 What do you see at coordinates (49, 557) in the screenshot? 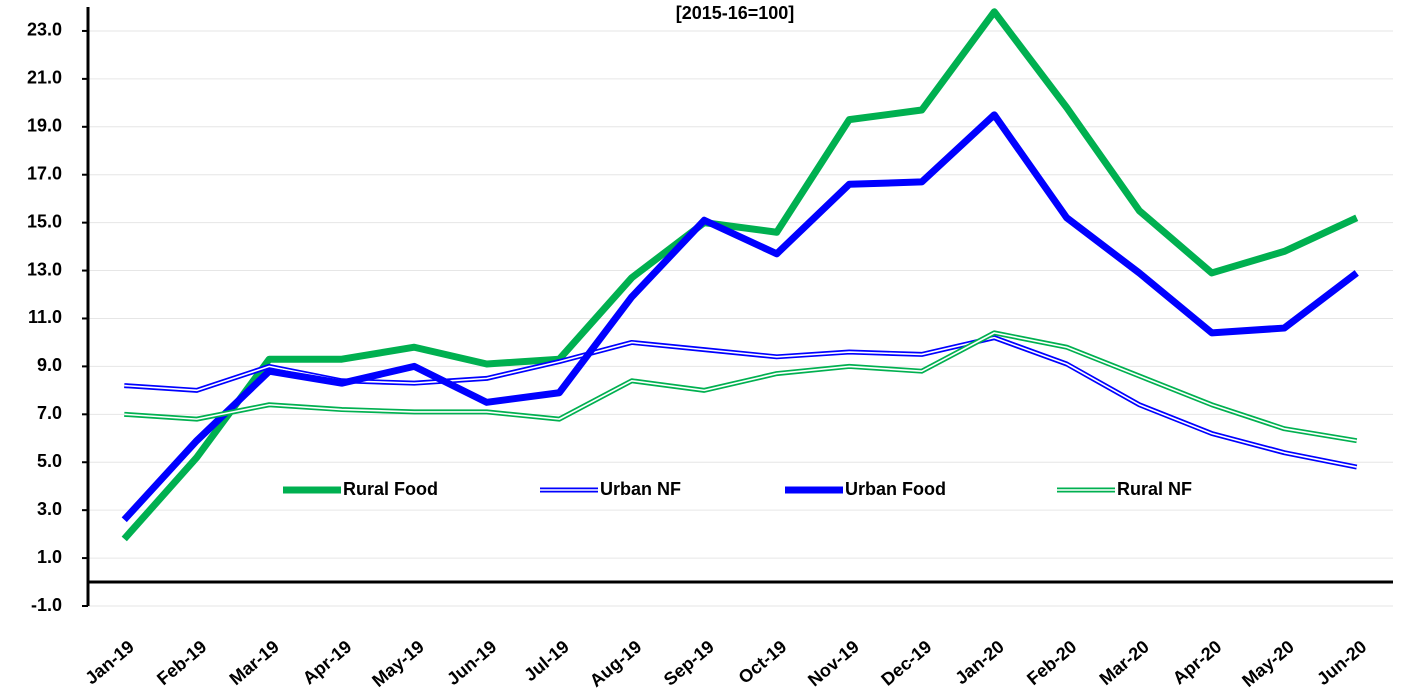
I see `y-tick-label: 1.0` at bounding box center [49, 557].